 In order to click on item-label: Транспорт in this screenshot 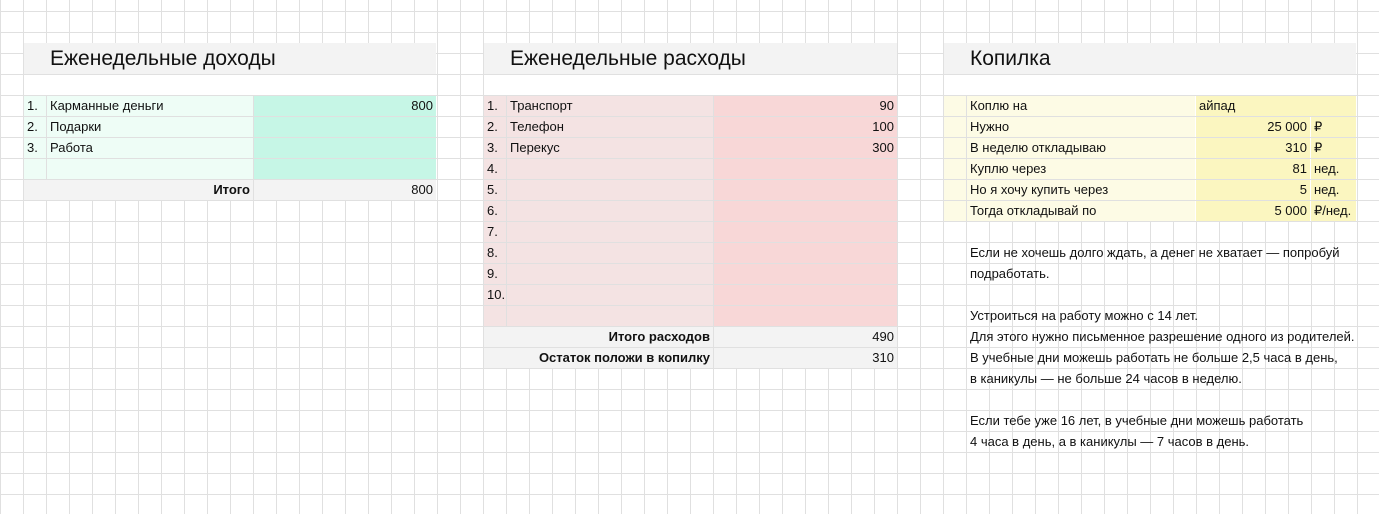, I will do `click(610, 106)`.